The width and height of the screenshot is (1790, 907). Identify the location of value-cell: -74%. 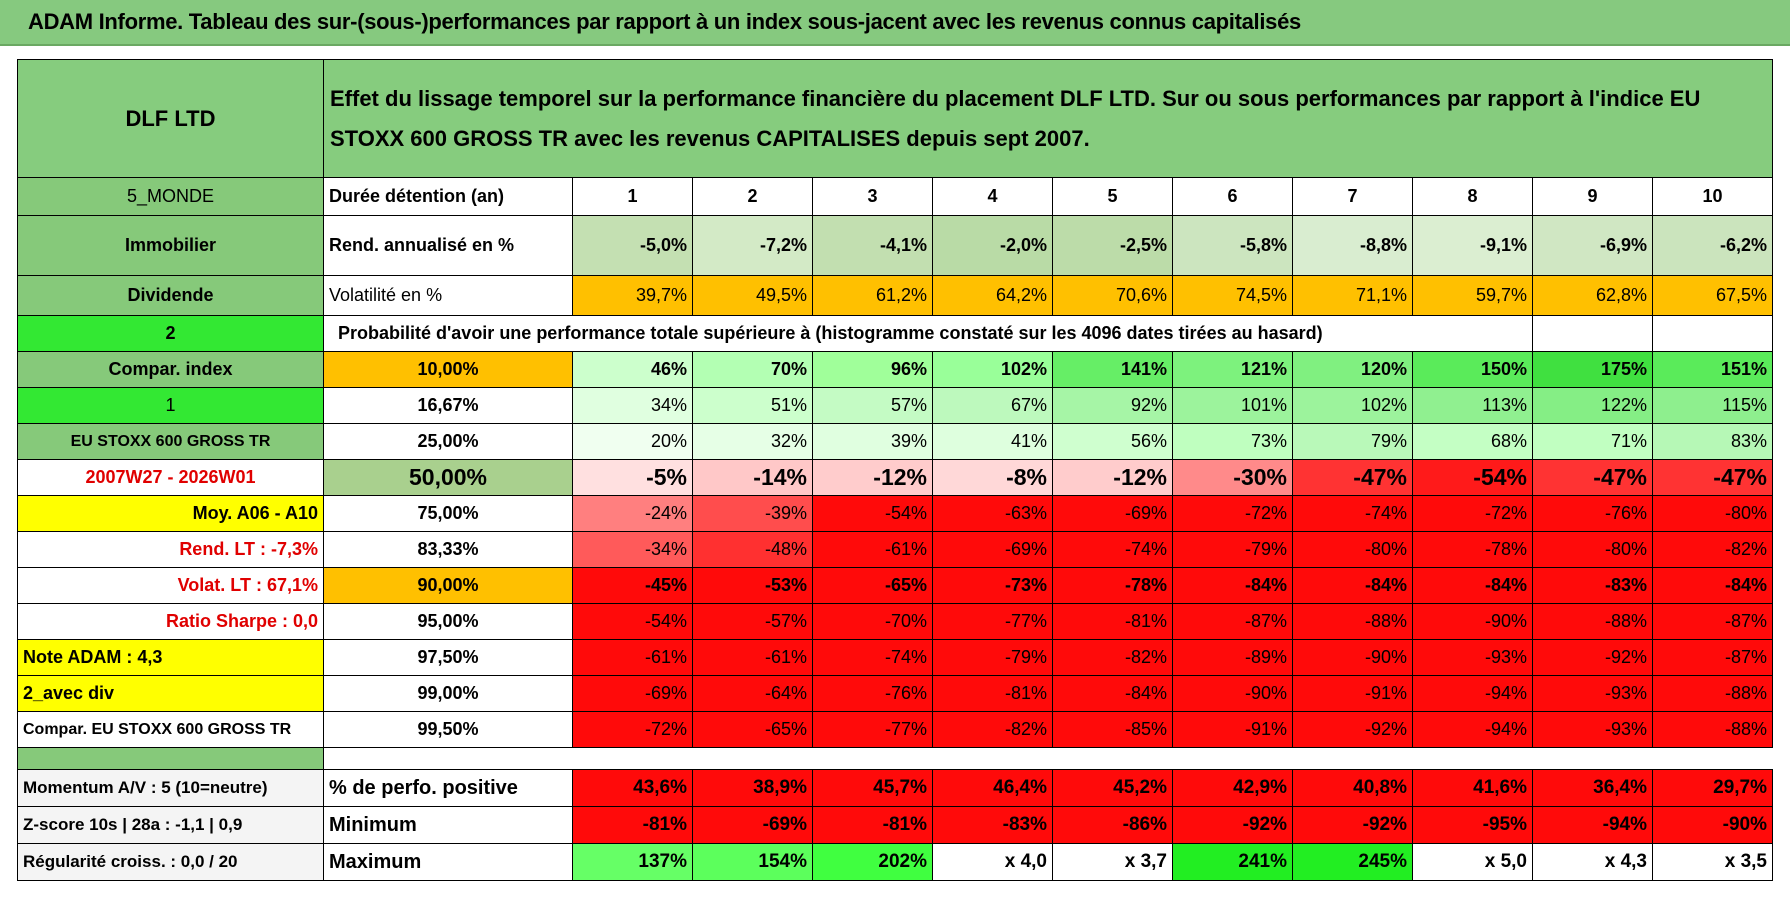
(1352, 513).